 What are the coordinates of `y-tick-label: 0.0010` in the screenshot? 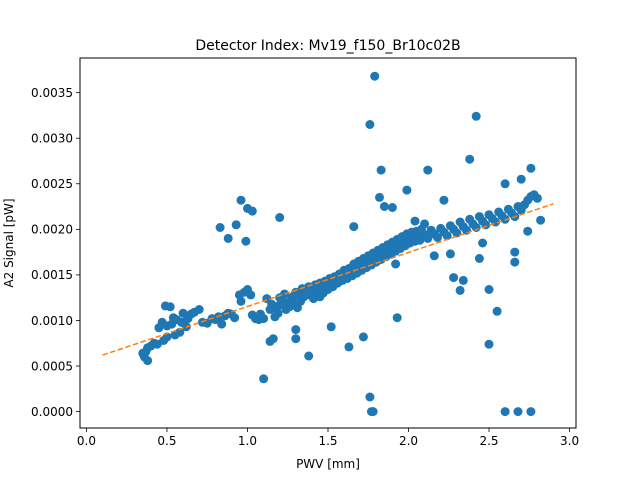 It's located at (52, 321).